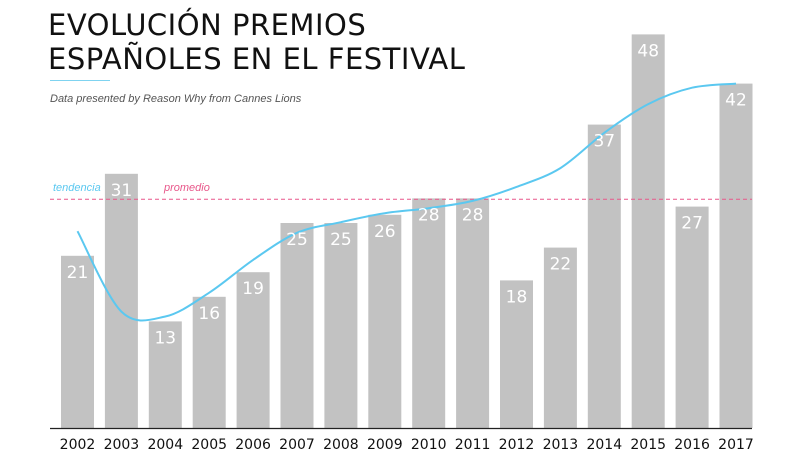 The image size is (800, 459). I want to click on bar-value-label: 42, so click(736, 101).